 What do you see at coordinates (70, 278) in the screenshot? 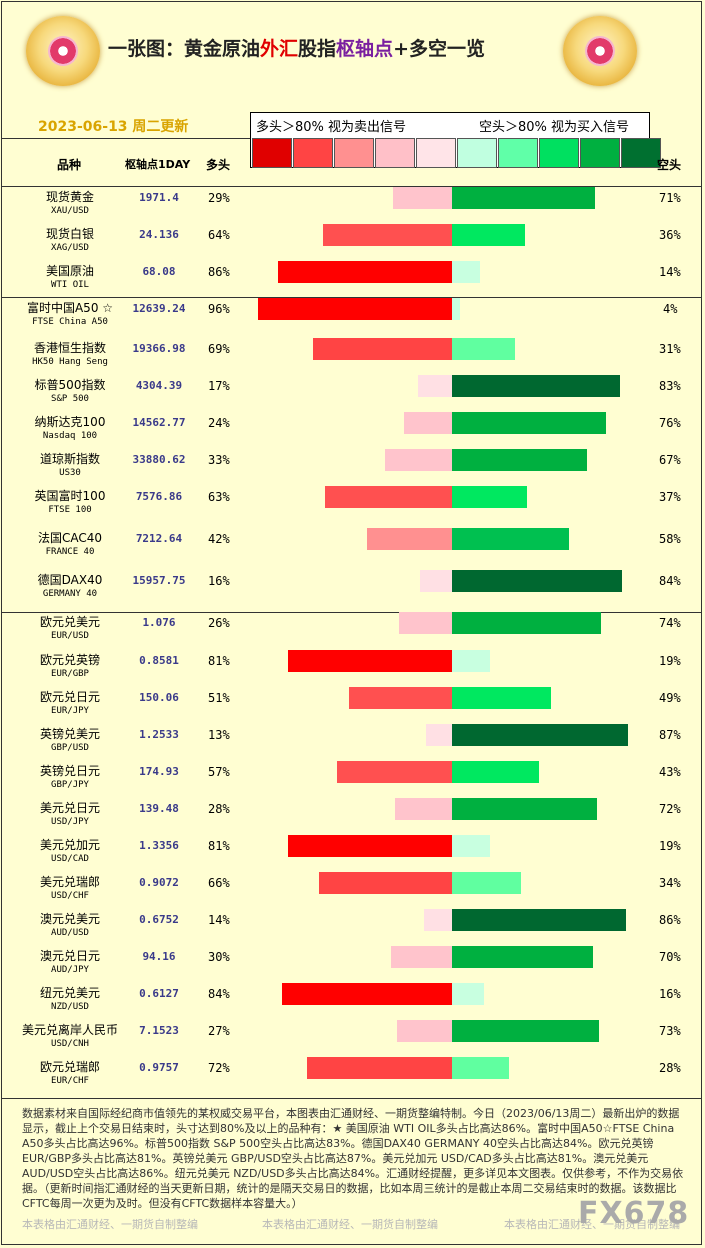
I see `instrument-name: 美国原油 WTI OIL` at bounding box center [70, 278].